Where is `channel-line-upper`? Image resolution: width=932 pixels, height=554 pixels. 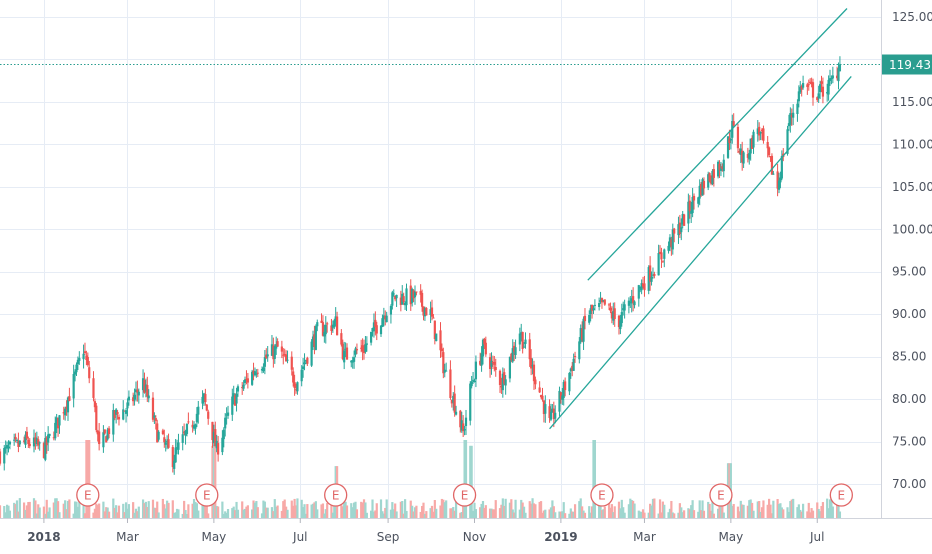 channel-line-upper is located at coordinates (717, 144).